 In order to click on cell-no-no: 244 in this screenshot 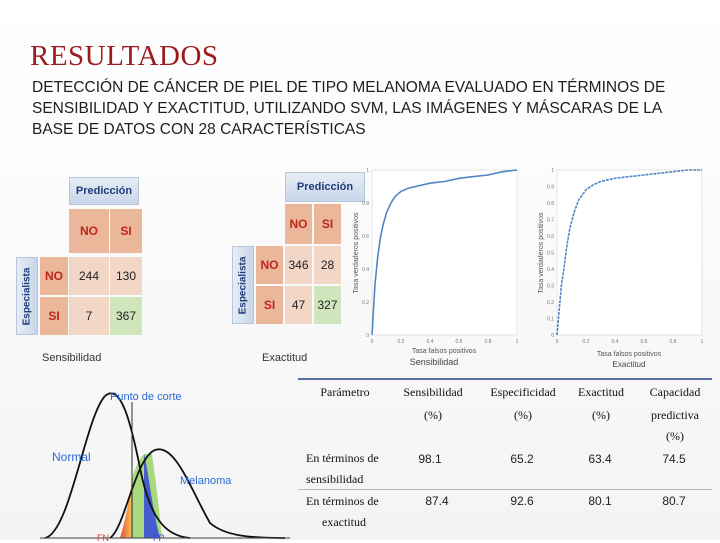, I will do `click(89, 276)`.